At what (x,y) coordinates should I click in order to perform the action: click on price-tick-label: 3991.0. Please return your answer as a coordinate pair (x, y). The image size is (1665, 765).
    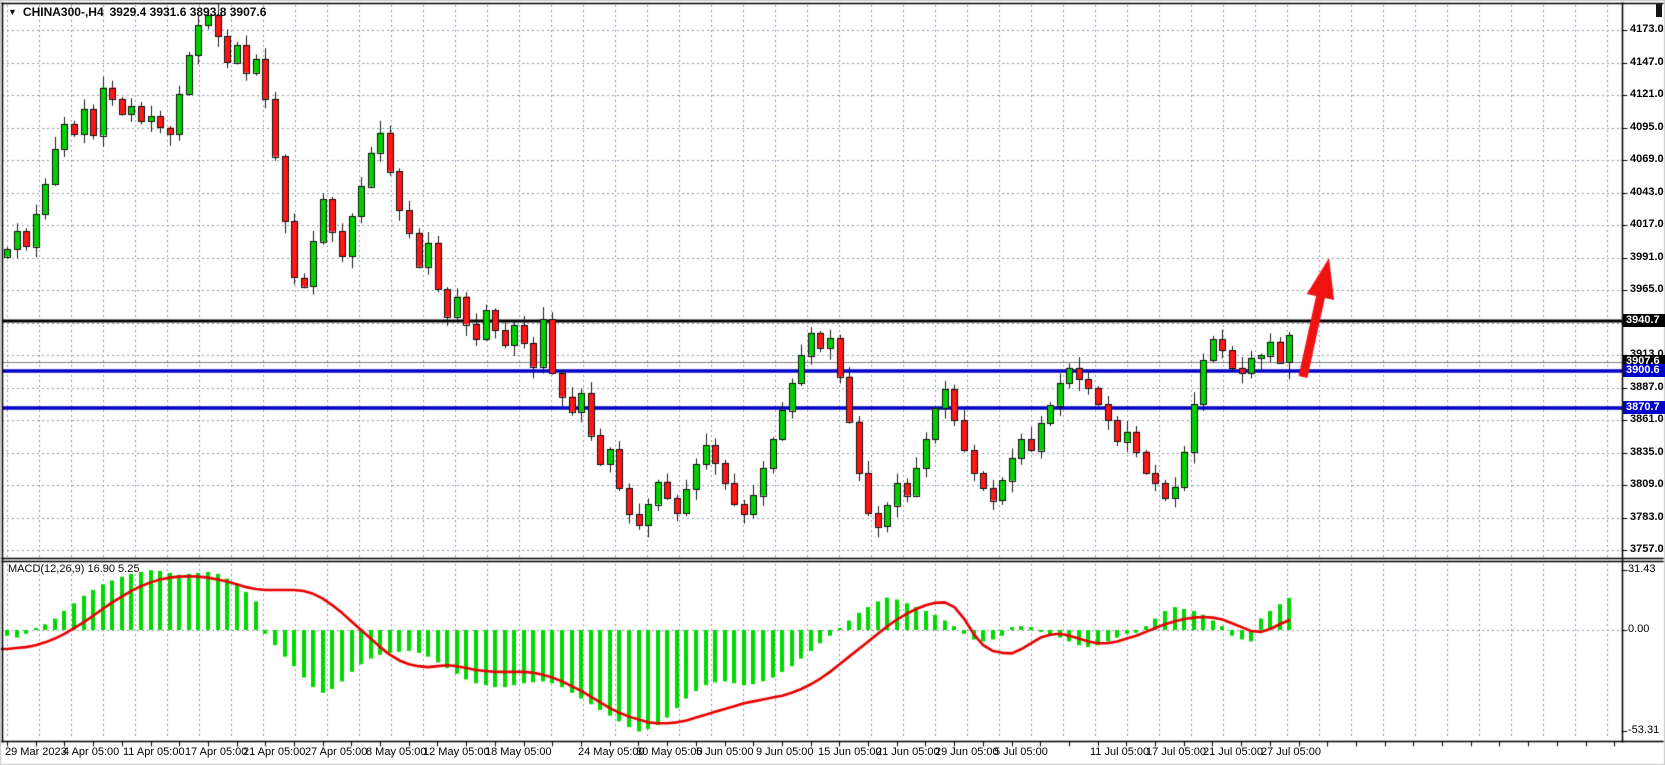
    Looking at the image, I should click on (1647, 256).